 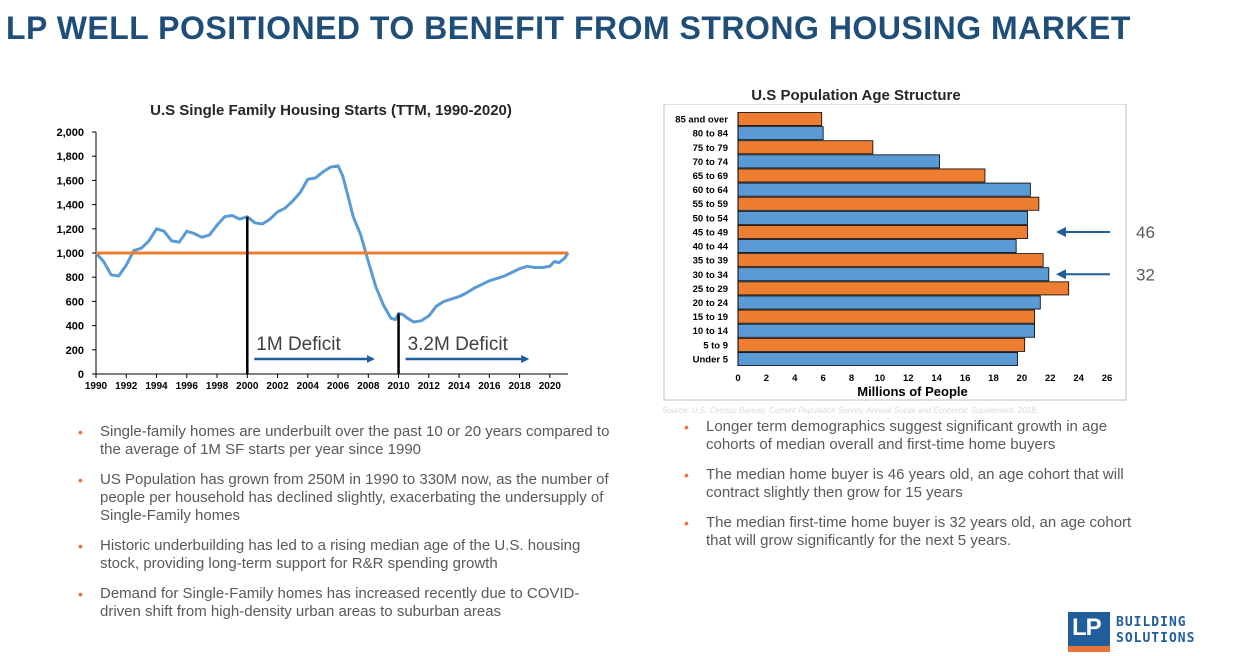 I want to click on lp-logo-letters: LP, so click(x=1087, y=627).